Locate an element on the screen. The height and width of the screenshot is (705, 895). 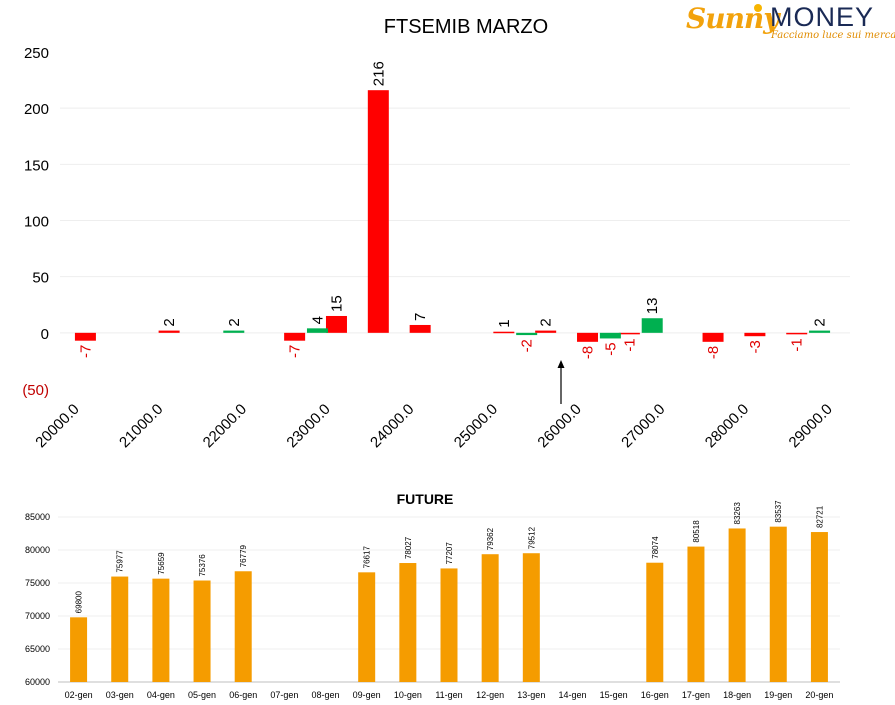
data-label: 1 is located at coordinates (504, 323).